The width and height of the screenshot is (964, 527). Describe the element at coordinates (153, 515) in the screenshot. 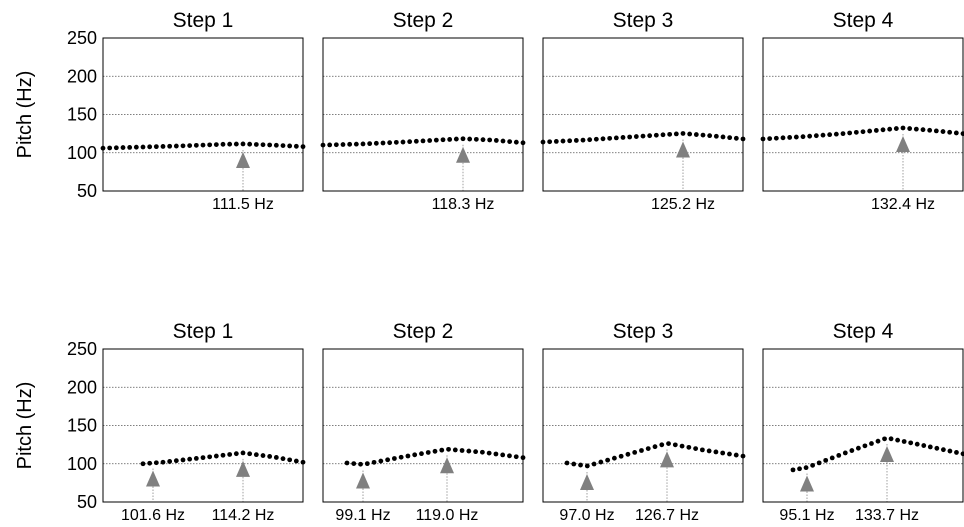

I see `peak-label: 101.6 Hz` at that location.